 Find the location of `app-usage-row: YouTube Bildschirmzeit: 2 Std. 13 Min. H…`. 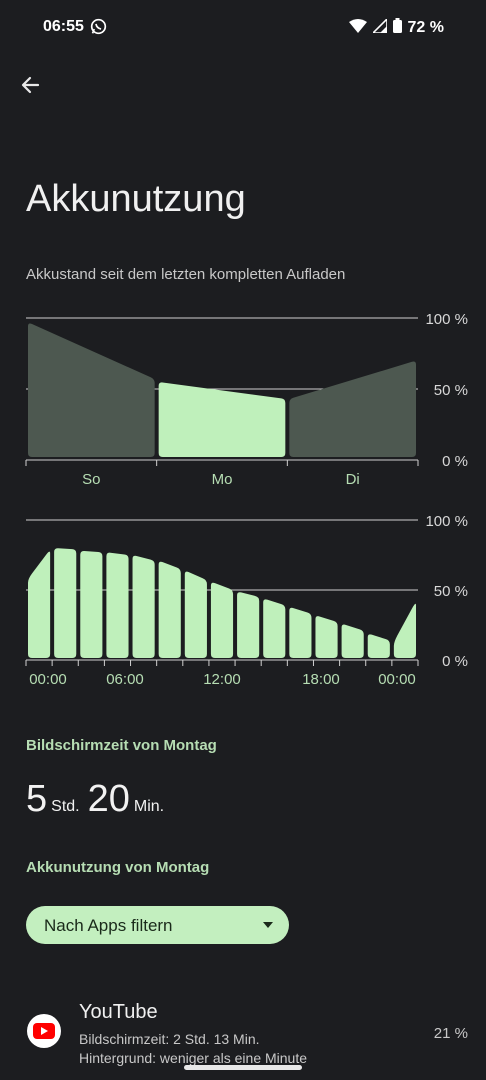

app-usage-row: YouTube Bildschirmzeit: 2 Std. 13 Min. H… is located at coordinates (243, 1036).